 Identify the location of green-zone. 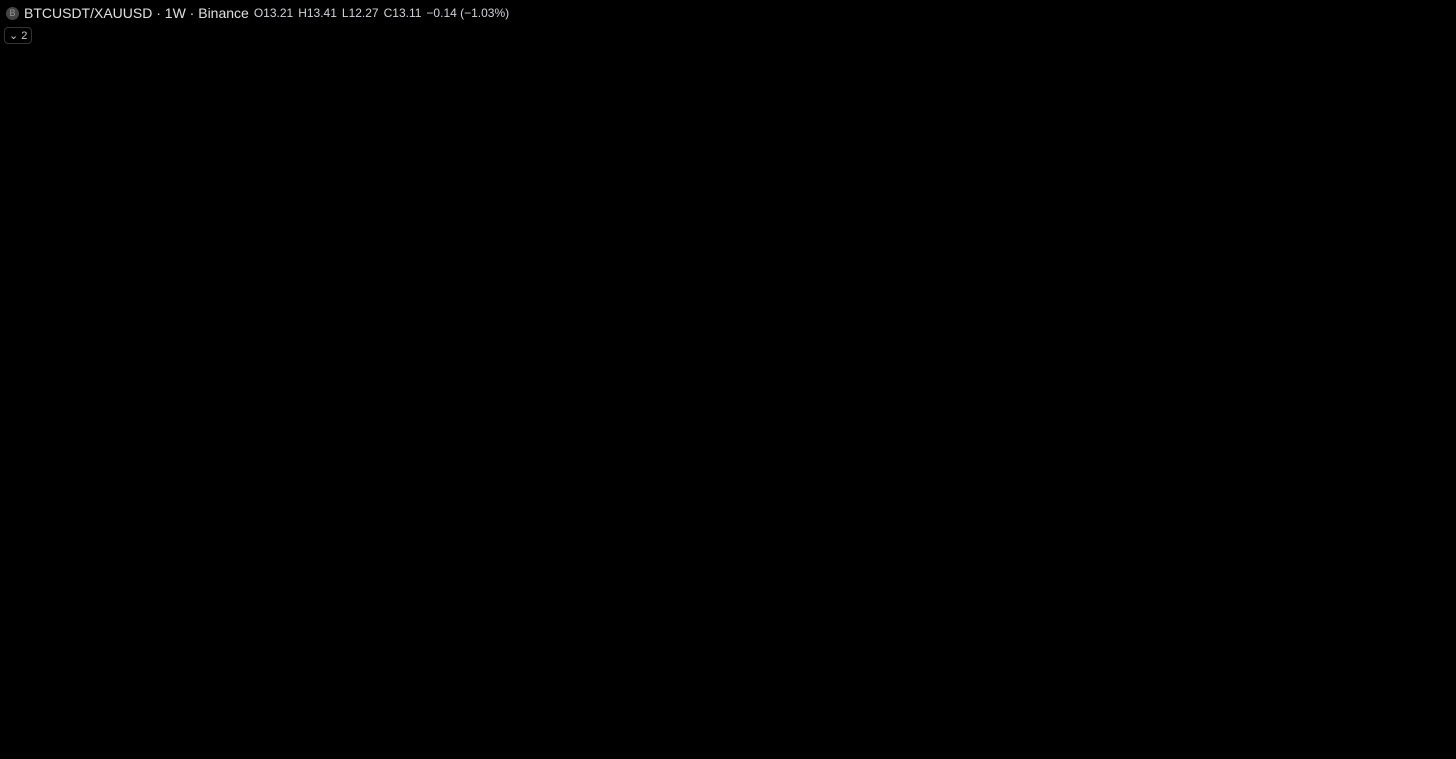
(1313, 572).